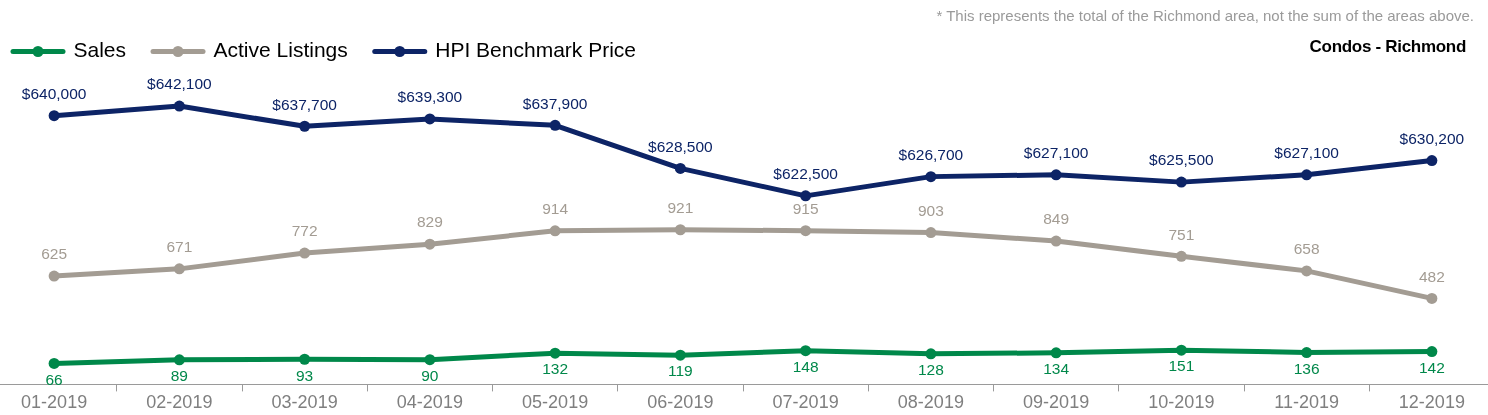  What do you see at coordinates (1306, 402) in the screenshot?
I see `x-tick-label: 11-2019` at bounding box center [1306, 402].